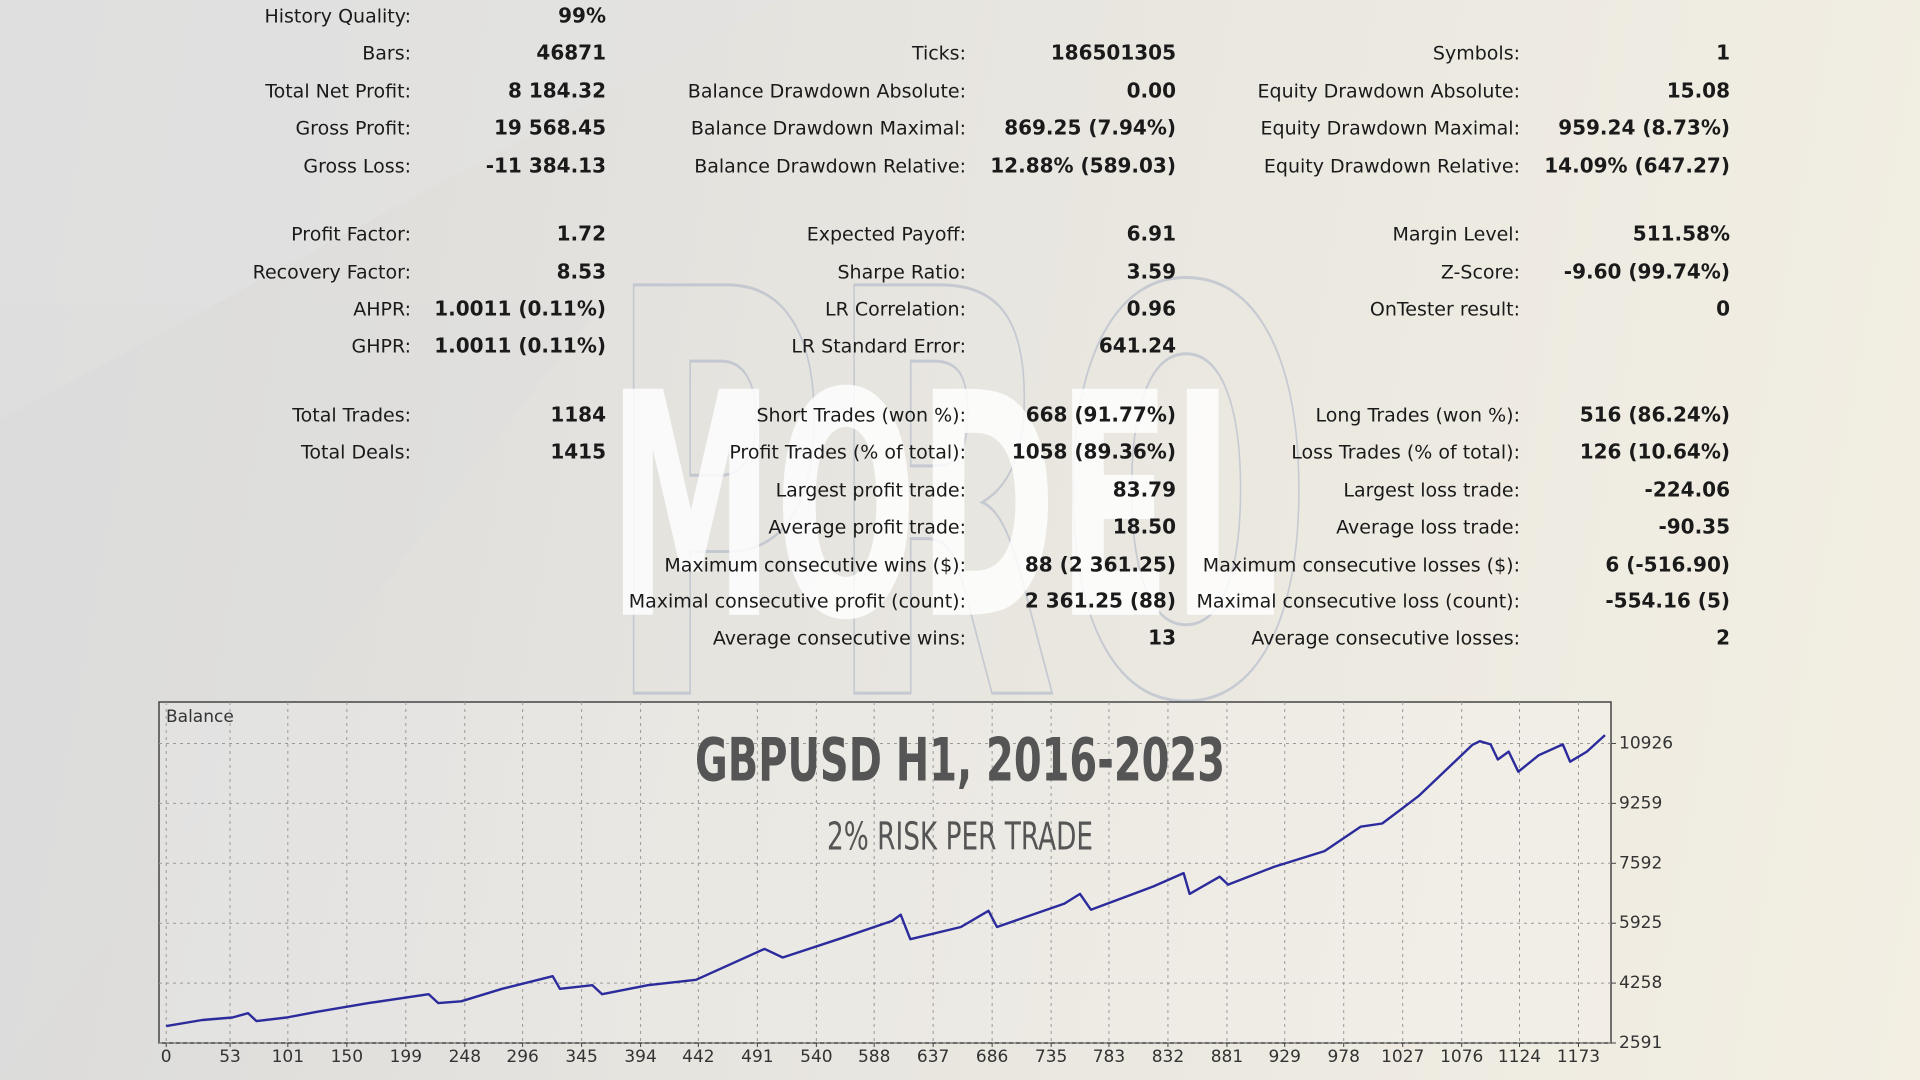  Describe the element at coordinates (1361, 566) in the screenshot. I see `stat-label: Maximum consecutive losses ($):` at that location.